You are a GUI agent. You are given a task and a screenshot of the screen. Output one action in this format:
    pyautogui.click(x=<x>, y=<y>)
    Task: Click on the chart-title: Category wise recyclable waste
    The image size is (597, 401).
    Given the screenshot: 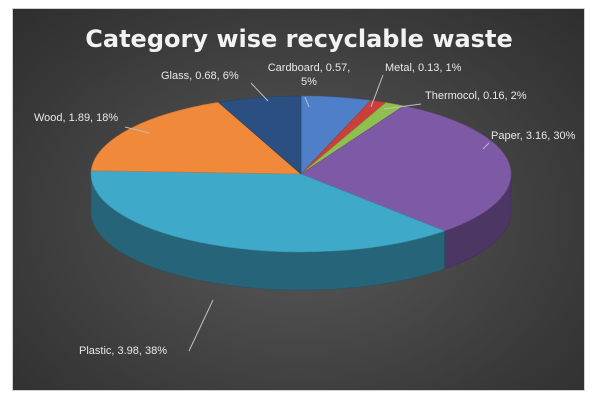 What is the action you would take?
    pyautogui.click(x=298, y=39)
    